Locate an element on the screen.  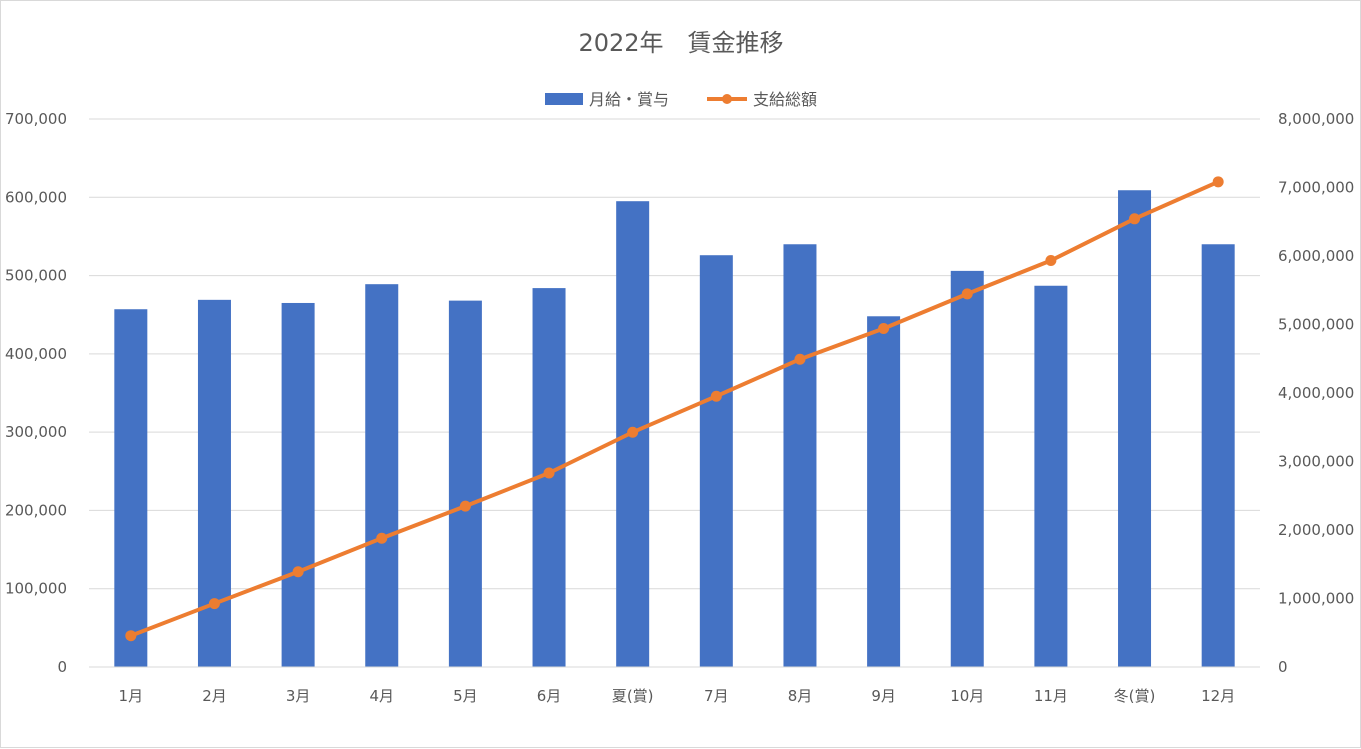
y-left-tick-label: 700,000 is located at coordinates (36, 119).